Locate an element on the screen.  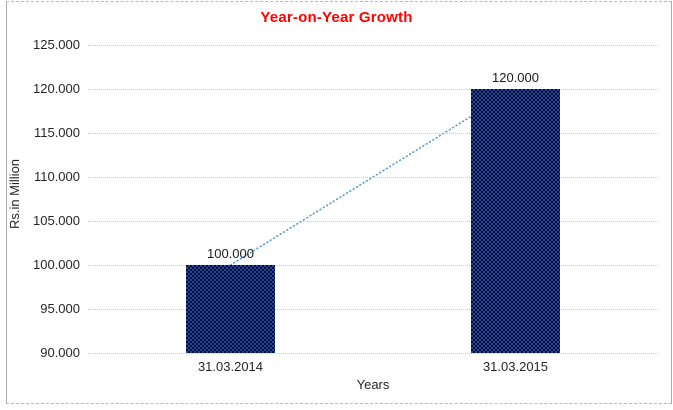
y-axis-title: Rs.in Million is located at coordinates (14, 194).